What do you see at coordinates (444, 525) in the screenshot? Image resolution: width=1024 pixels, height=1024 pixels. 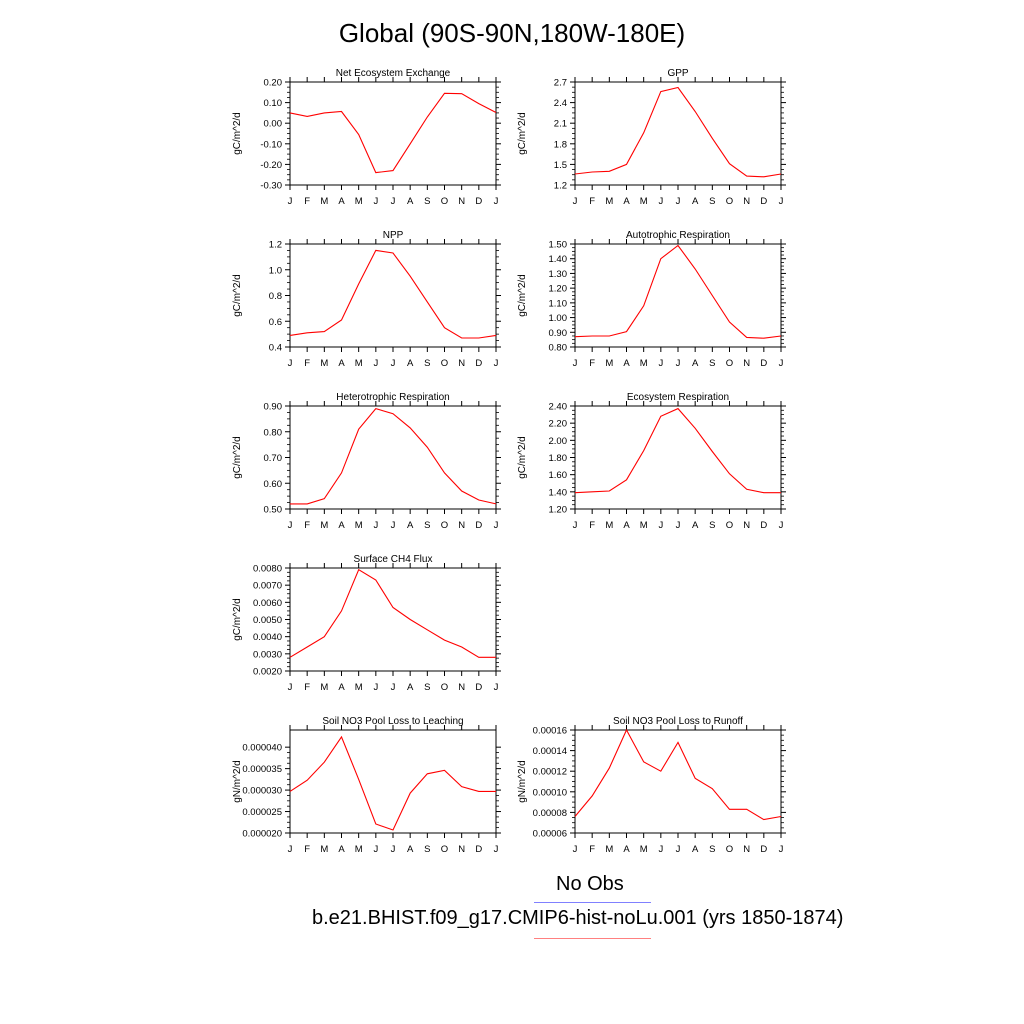 I see `heterotrophic-respiration-xtick-label: O` at bounding box center [444, 525].